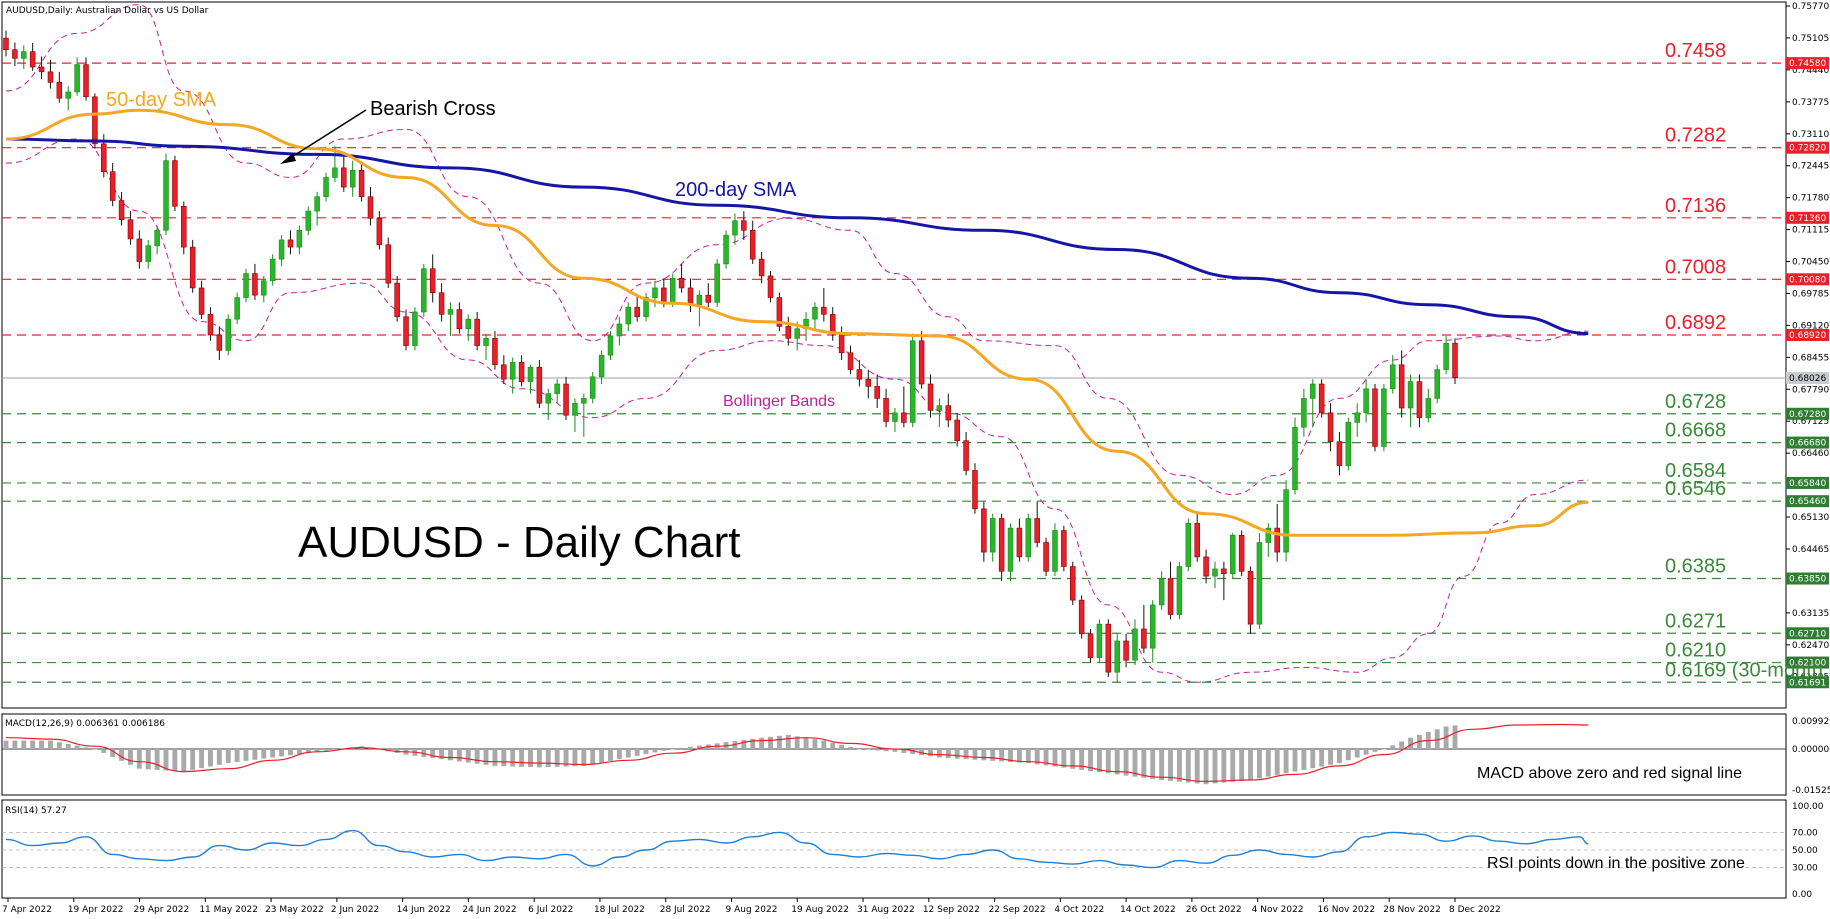 The height and width of the screenshot is (919, 1830). Describe the element at coordinates (797, 849) in the screenshot. I see `rsi-line` at that location.